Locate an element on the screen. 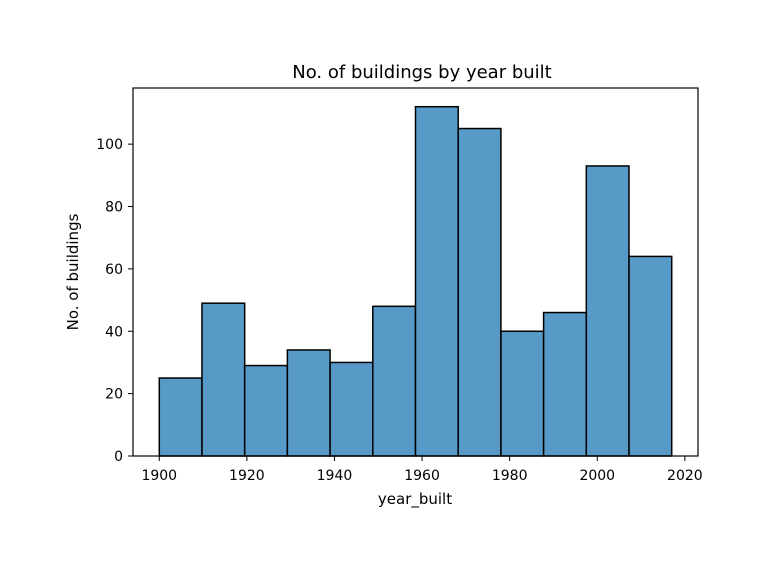 The height and width of the screenshot is (569, 768). y-tick-label: 40 is located at coordinates (114, 332).